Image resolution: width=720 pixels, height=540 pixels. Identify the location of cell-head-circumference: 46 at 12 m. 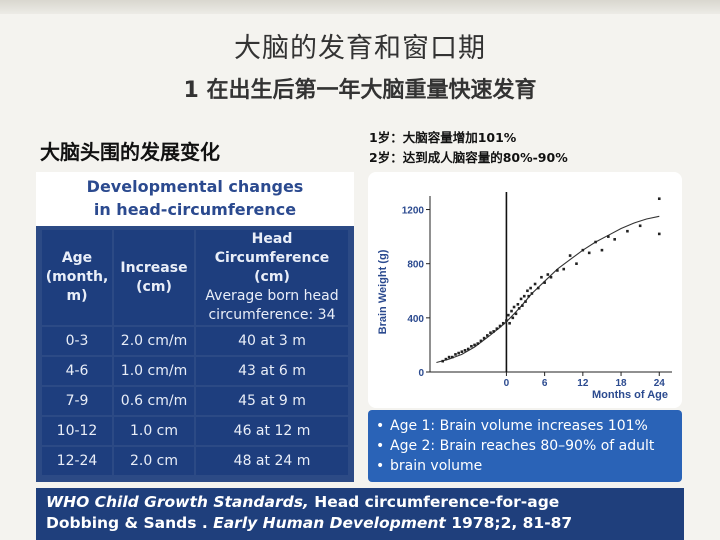
(272, 431).